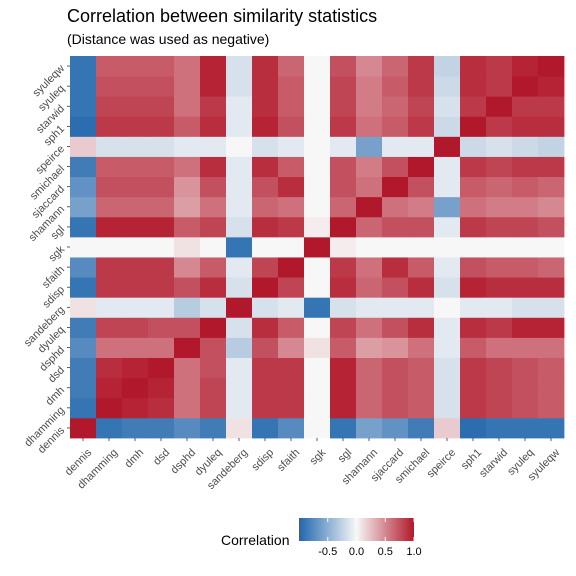 This screenshot has width=576, height=576. What do you see at coordinates (55, 396) in the screenshot?
I see `y-tick-label: dmh` at bounding box center [55, 396].